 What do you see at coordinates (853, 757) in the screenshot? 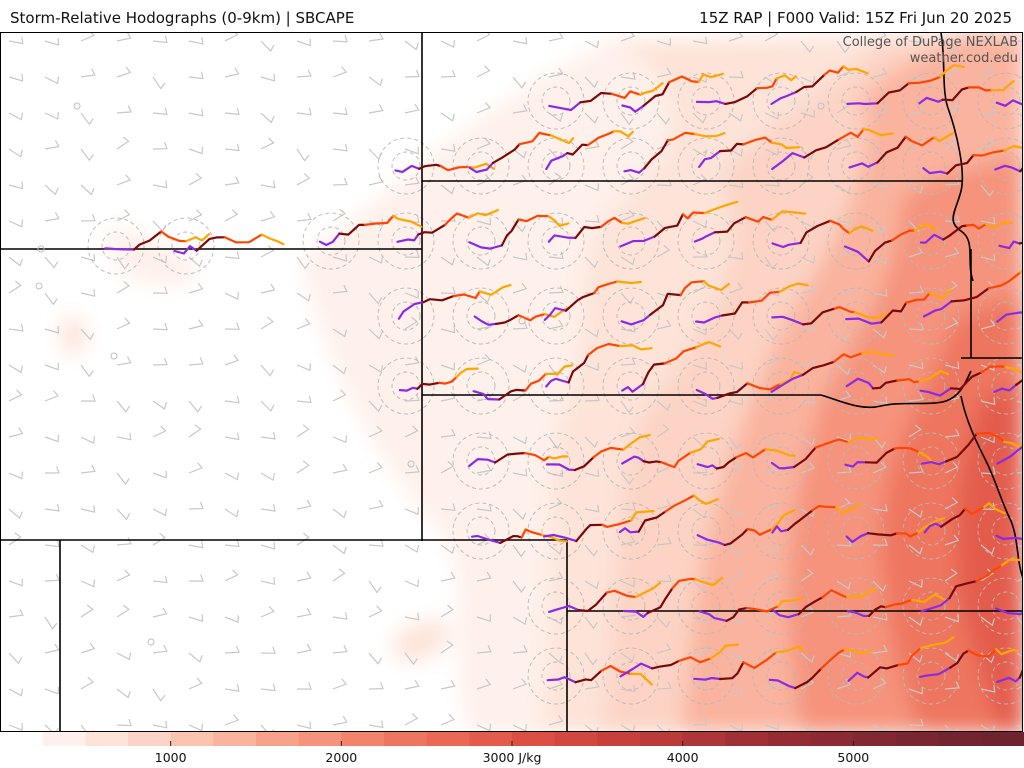
I see `colorbar-tick-label: 5000` at bounding box center [853, 757].